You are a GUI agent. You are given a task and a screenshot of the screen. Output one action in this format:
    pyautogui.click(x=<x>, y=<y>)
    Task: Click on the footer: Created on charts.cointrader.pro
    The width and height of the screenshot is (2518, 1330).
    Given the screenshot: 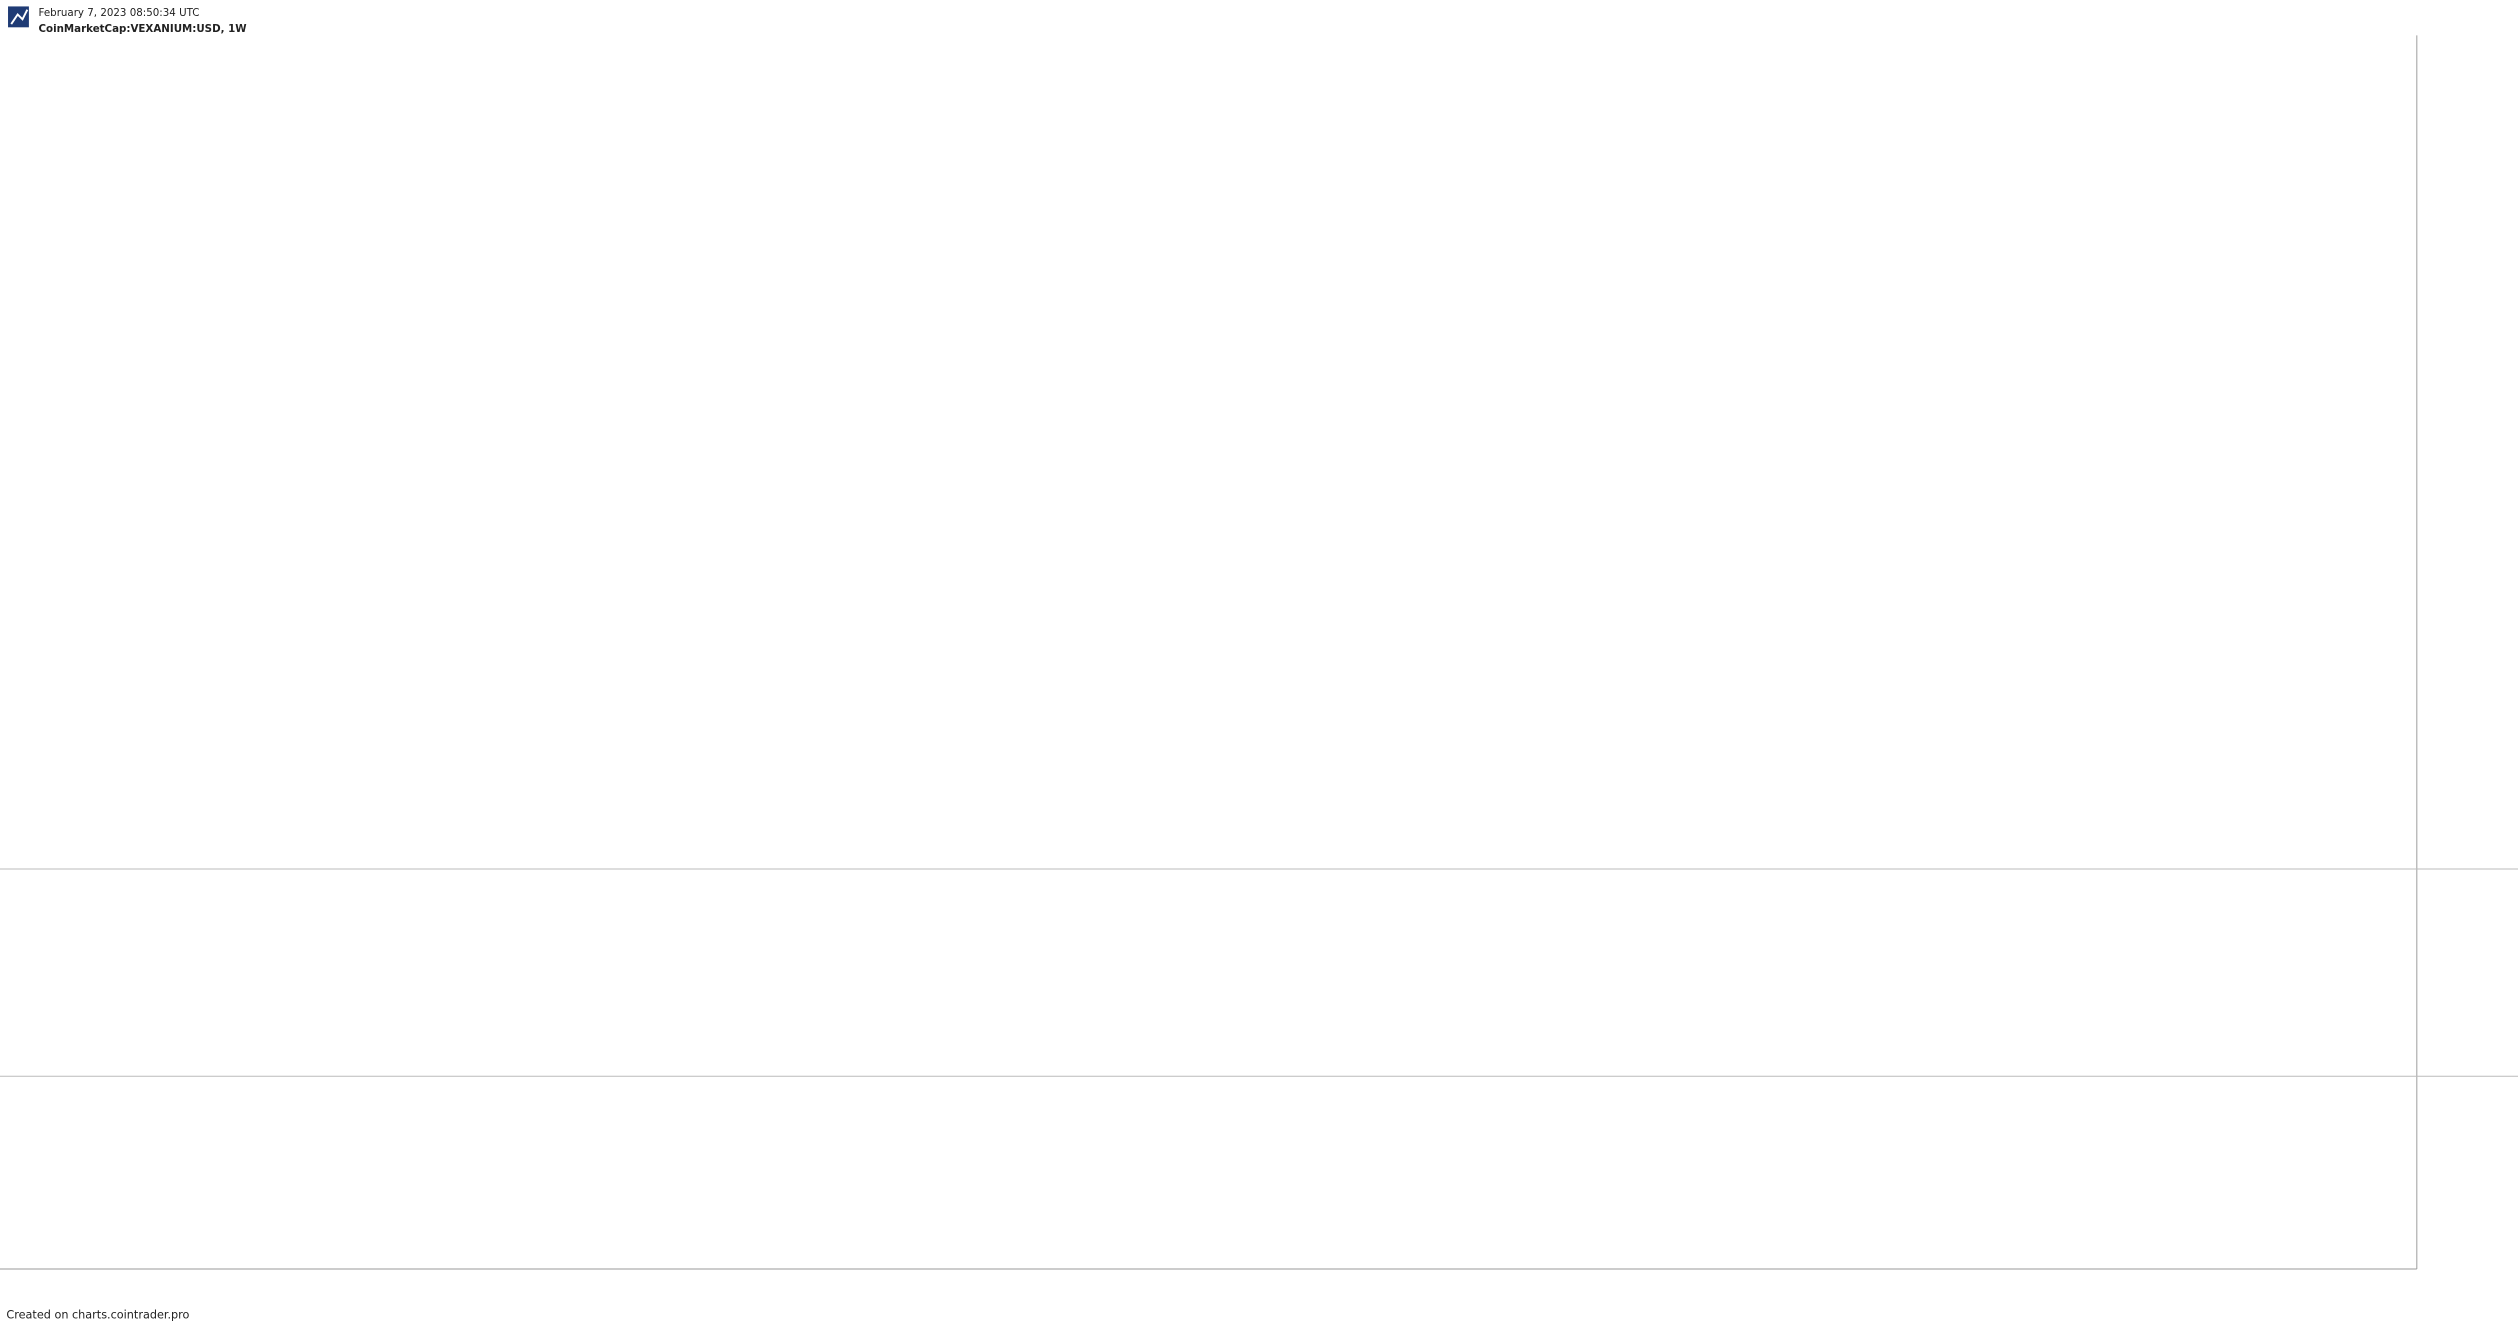 What is the action you would take?
    pyautogui.click(x=97, y=1315)
    